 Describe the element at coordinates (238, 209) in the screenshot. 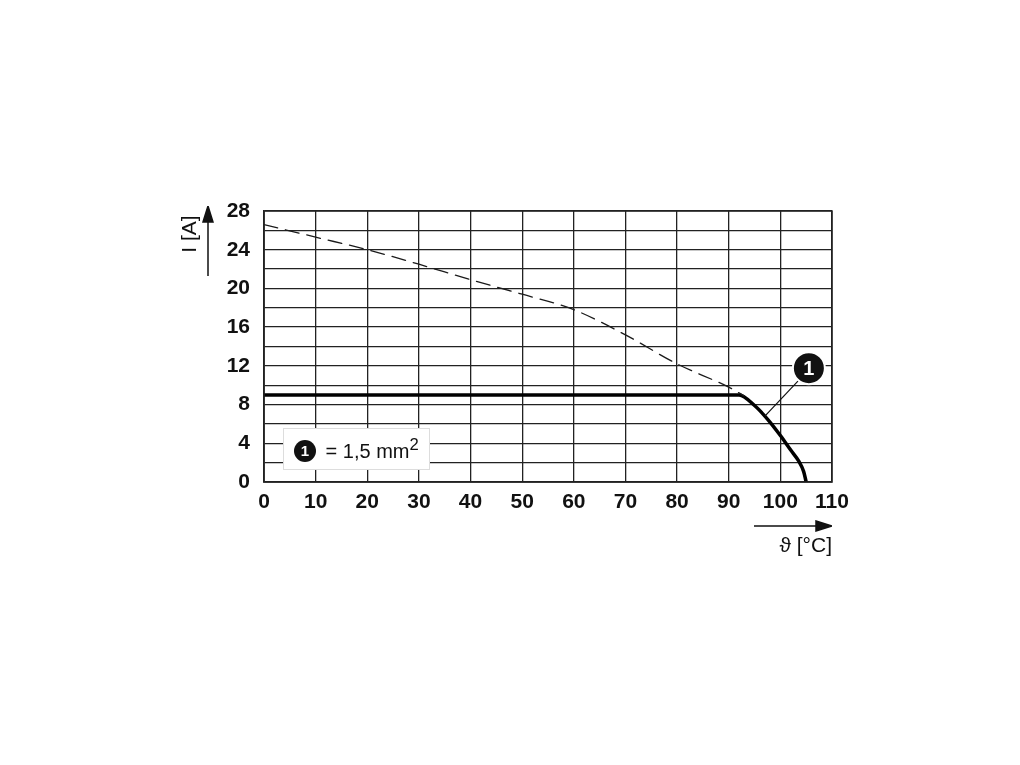

I see `y-tick-label: 28` at that location.